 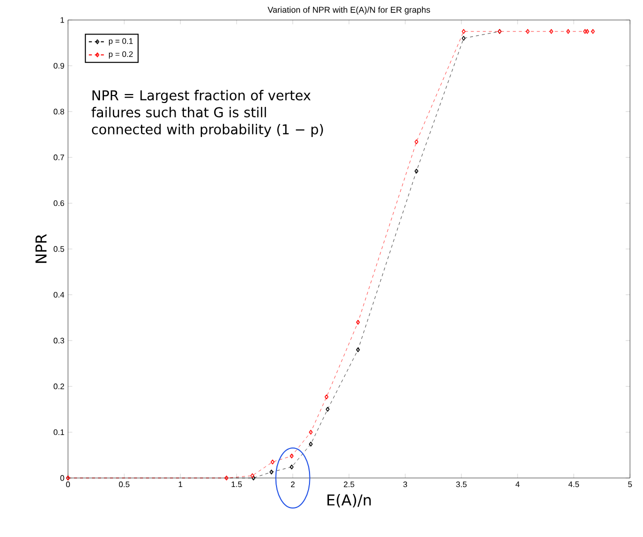 I want to click on y-tick-label: 0.7, so click(x=59, y=157).